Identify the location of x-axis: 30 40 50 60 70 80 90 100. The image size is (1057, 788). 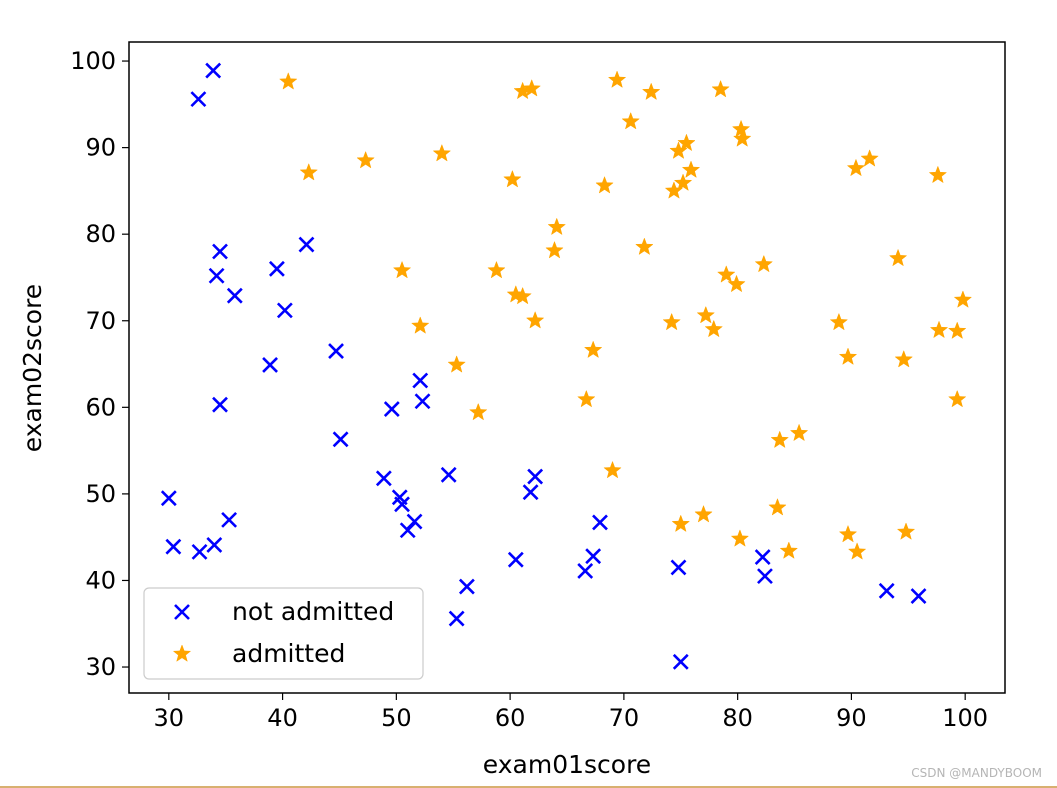
(571, 712).